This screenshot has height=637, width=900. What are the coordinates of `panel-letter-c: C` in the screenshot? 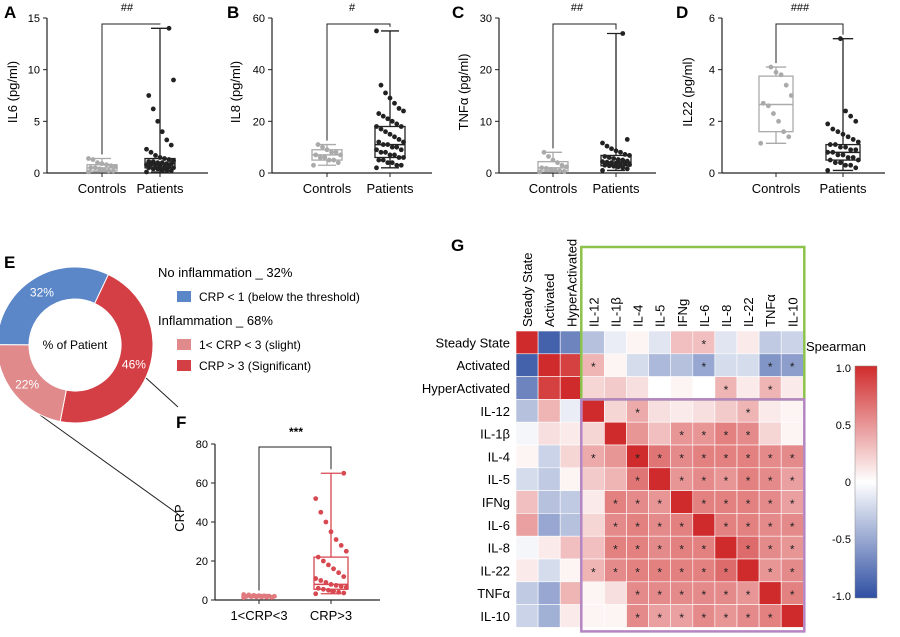 It's located at (458, 12).